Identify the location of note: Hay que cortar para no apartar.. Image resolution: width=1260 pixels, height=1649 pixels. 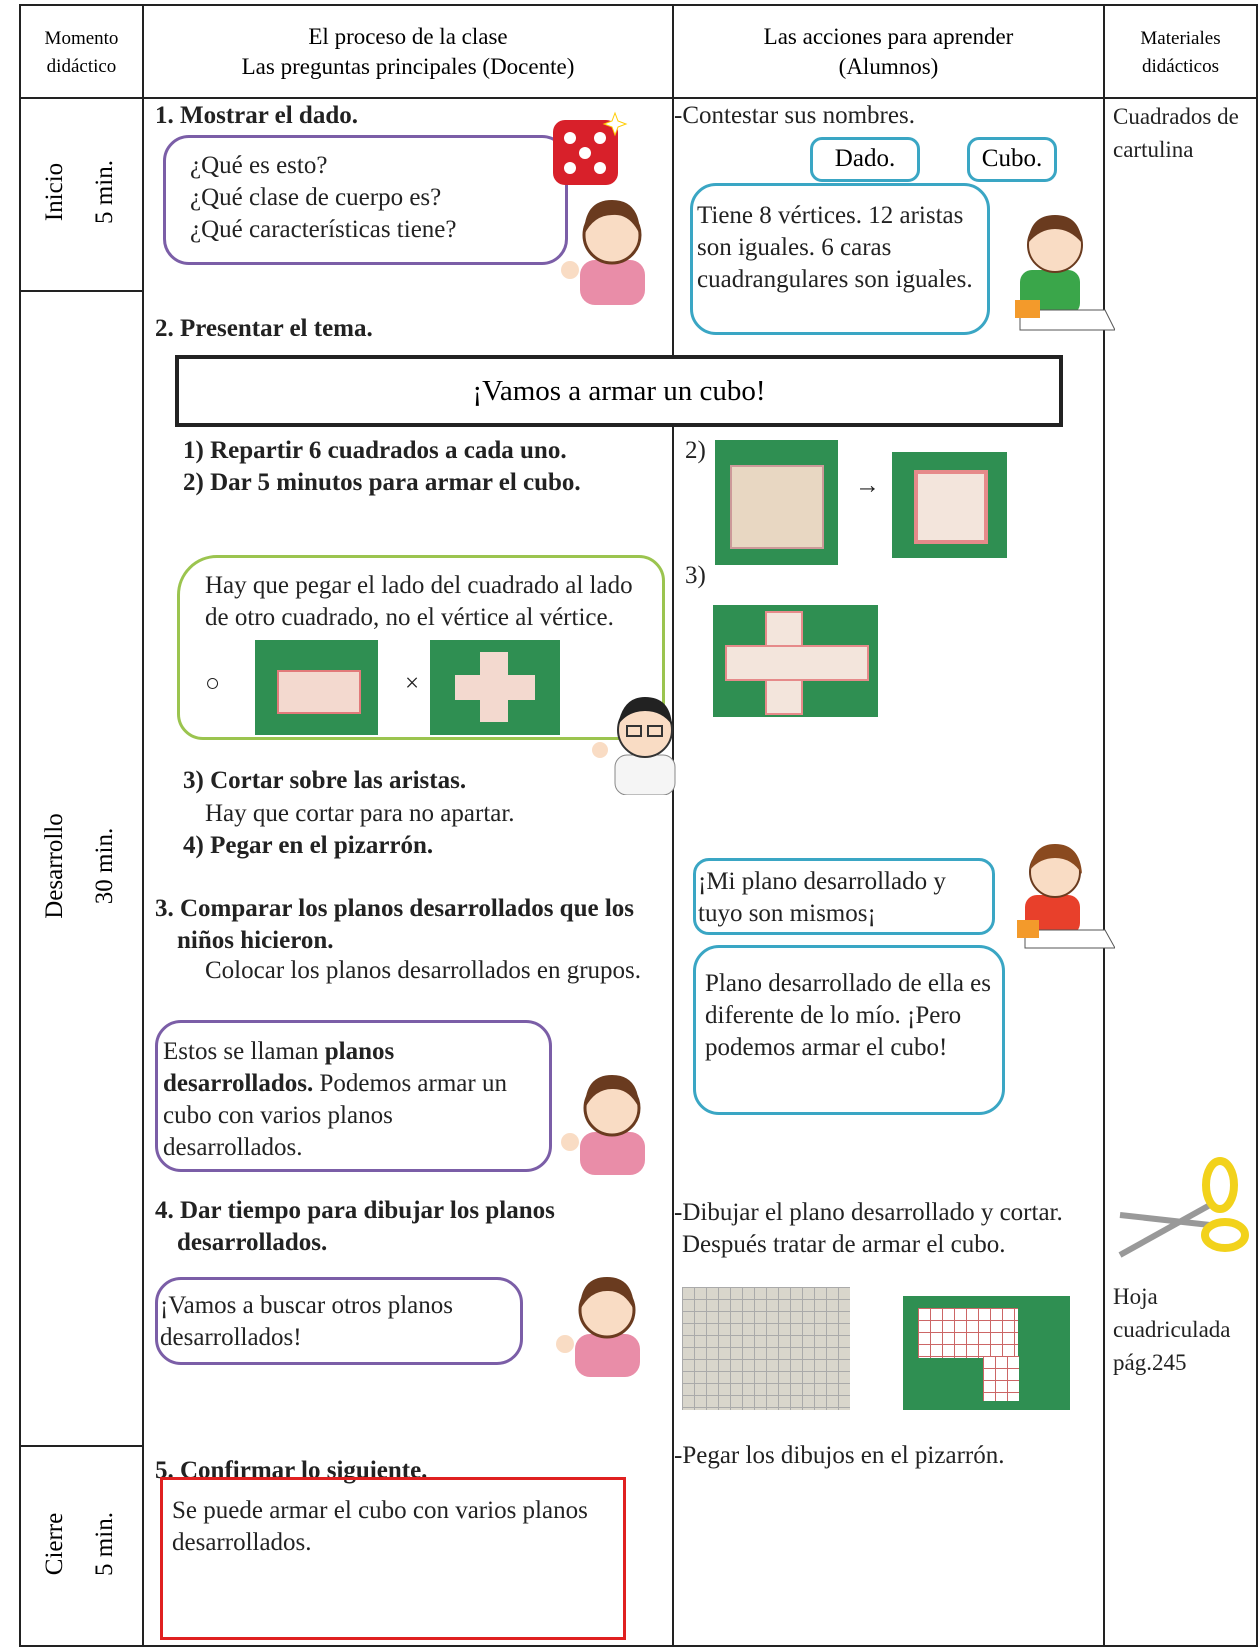
(360, 813).